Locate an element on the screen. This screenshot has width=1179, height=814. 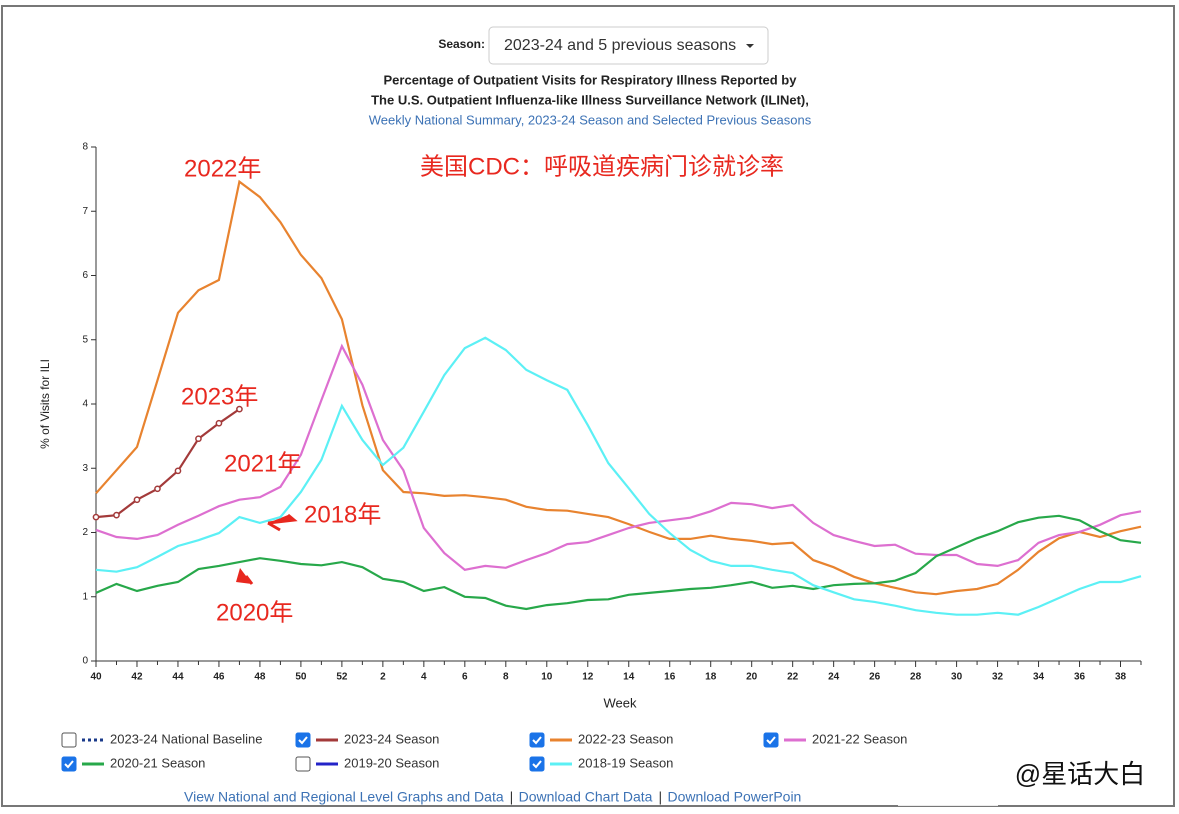
season-label: Season: is located at coordinates (461, 44).